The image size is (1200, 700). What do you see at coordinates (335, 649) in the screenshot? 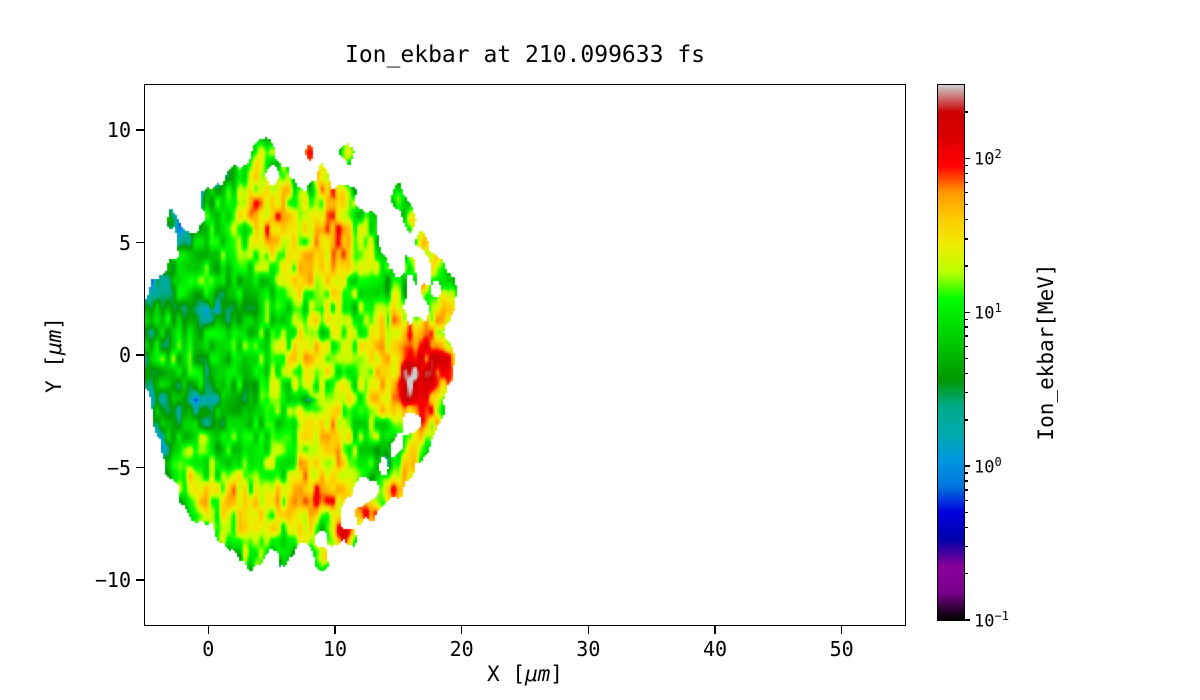
I see `x-tick-label: 10` at bounding box center [335, 649].